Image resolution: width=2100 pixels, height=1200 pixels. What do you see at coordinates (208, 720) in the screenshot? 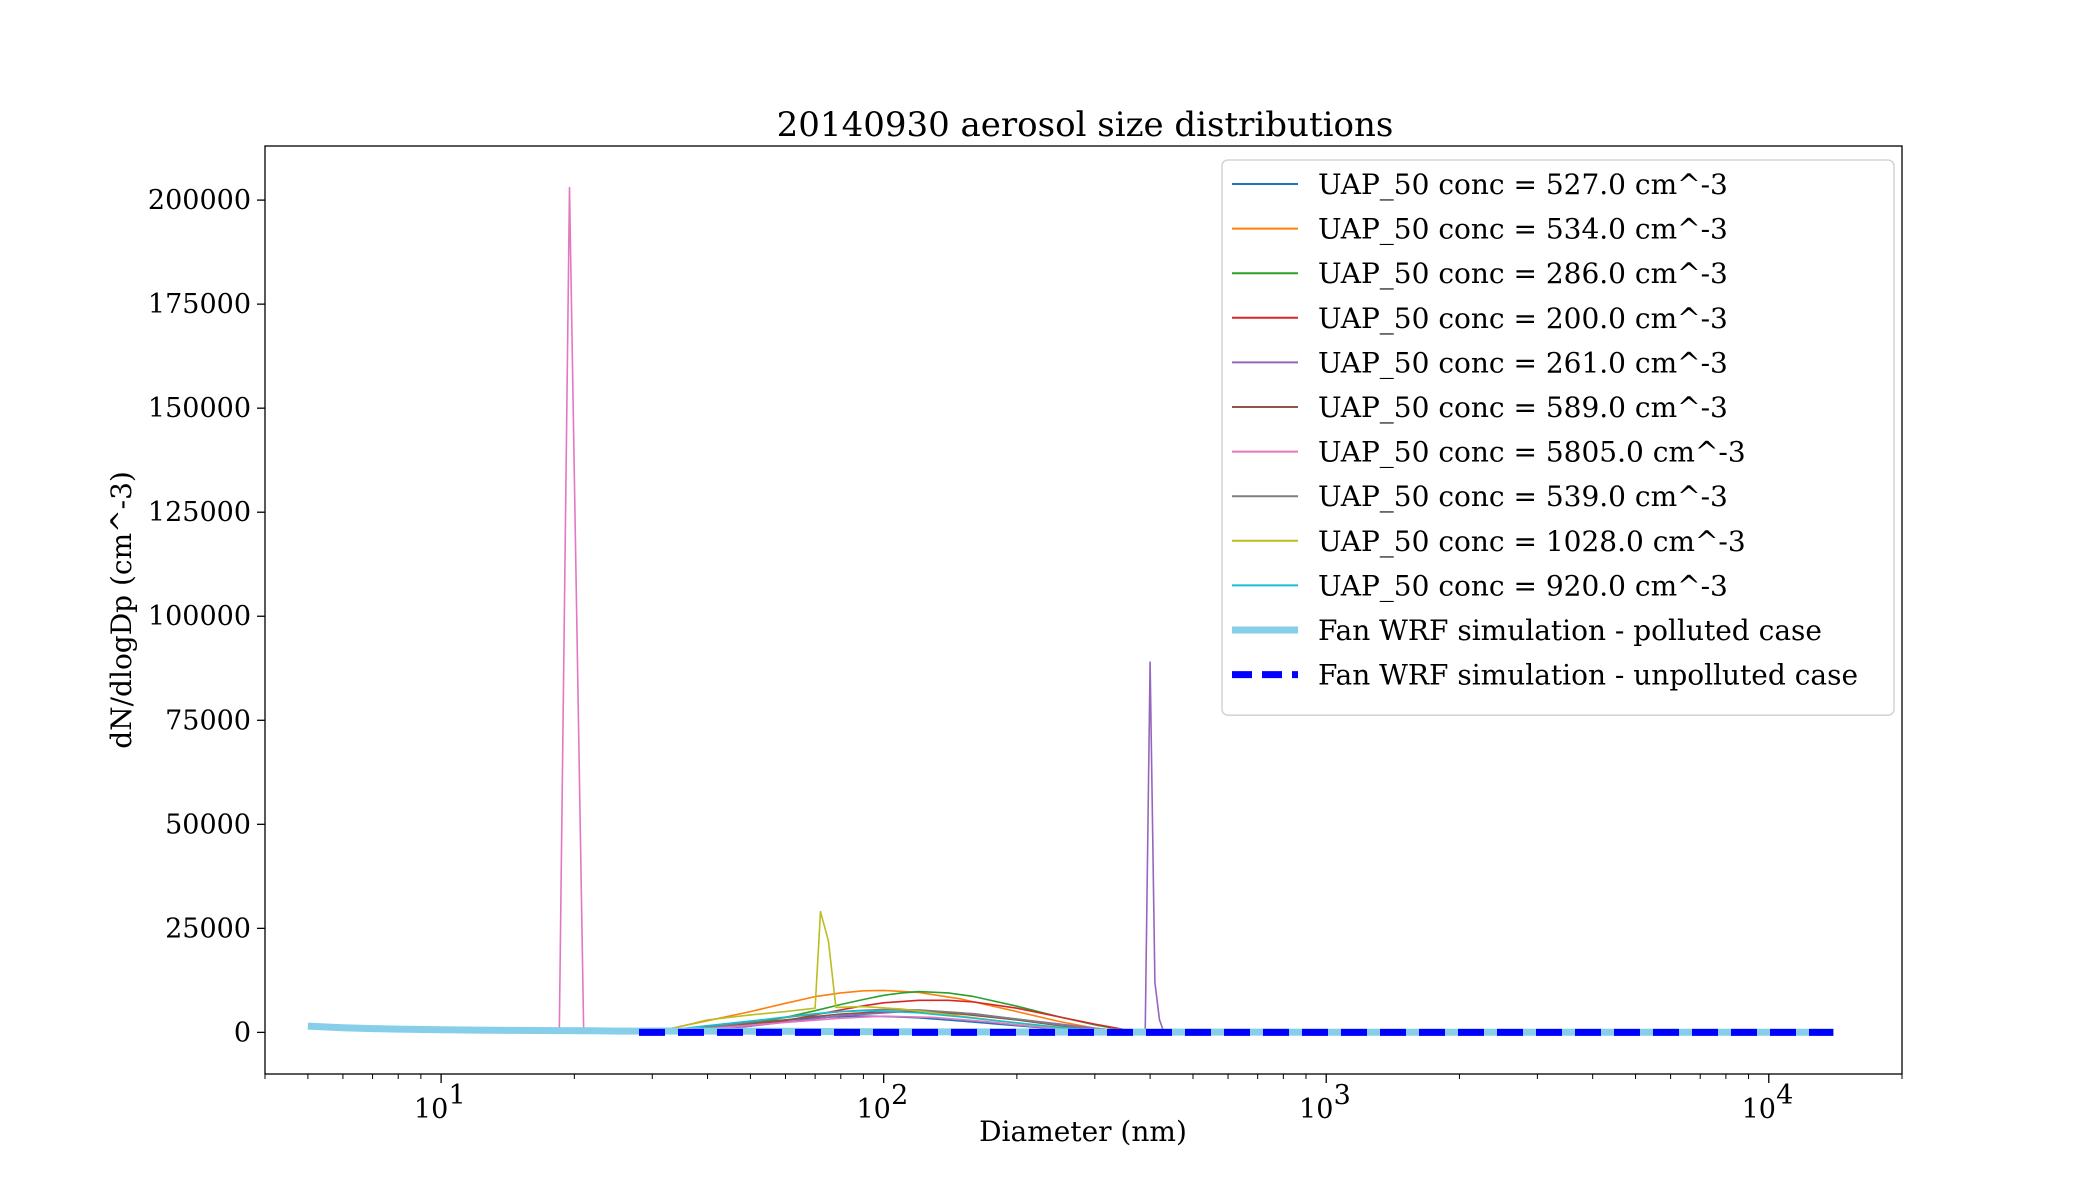
I see `y-tick-label: 75000` at bounding box center [208, 720].